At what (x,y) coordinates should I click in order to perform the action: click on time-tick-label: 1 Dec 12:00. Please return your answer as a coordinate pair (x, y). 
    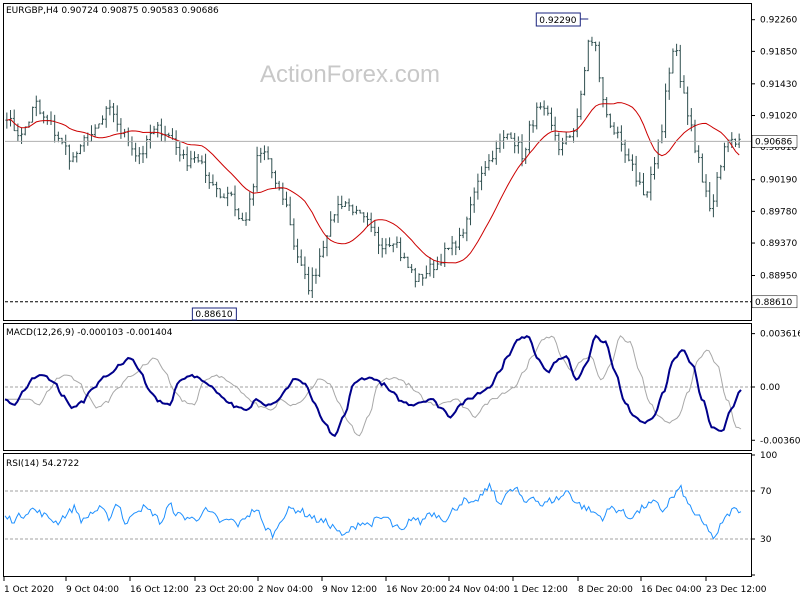
    Looking at the image, I should click on (540, 590).